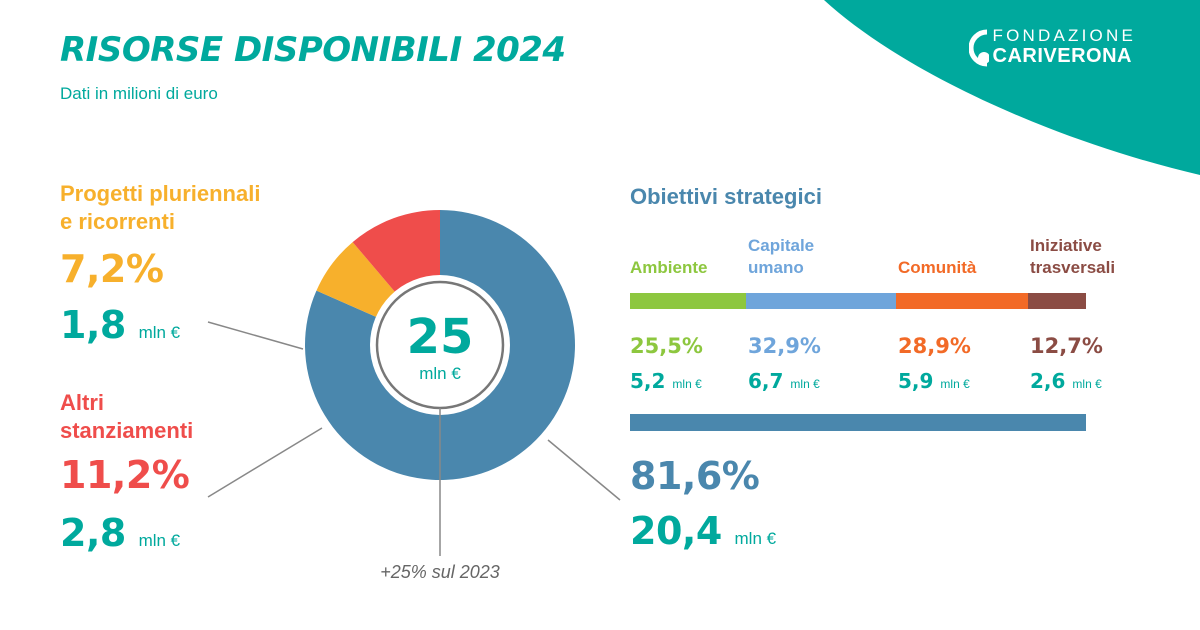  I want to click on leader-line-obiettivi, so click(584, 470).